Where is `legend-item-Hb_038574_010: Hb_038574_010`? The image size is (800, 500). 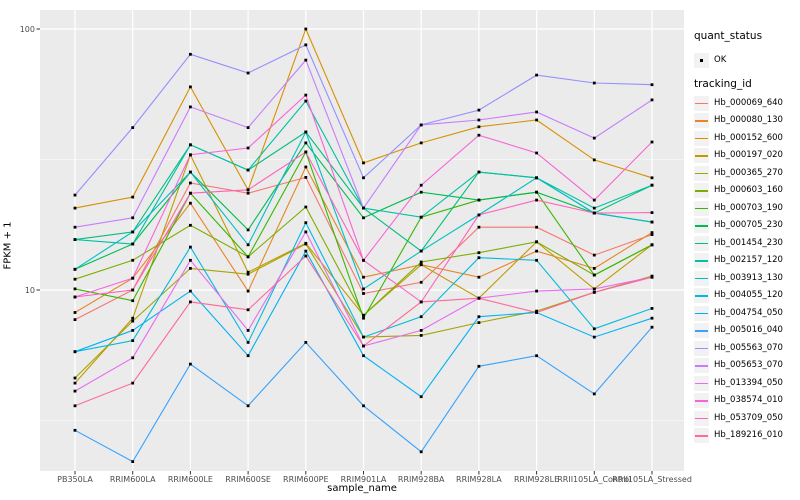
legend-item-Hb_038574_010: Hb_038574_010 is located at coordinates (738, 399).